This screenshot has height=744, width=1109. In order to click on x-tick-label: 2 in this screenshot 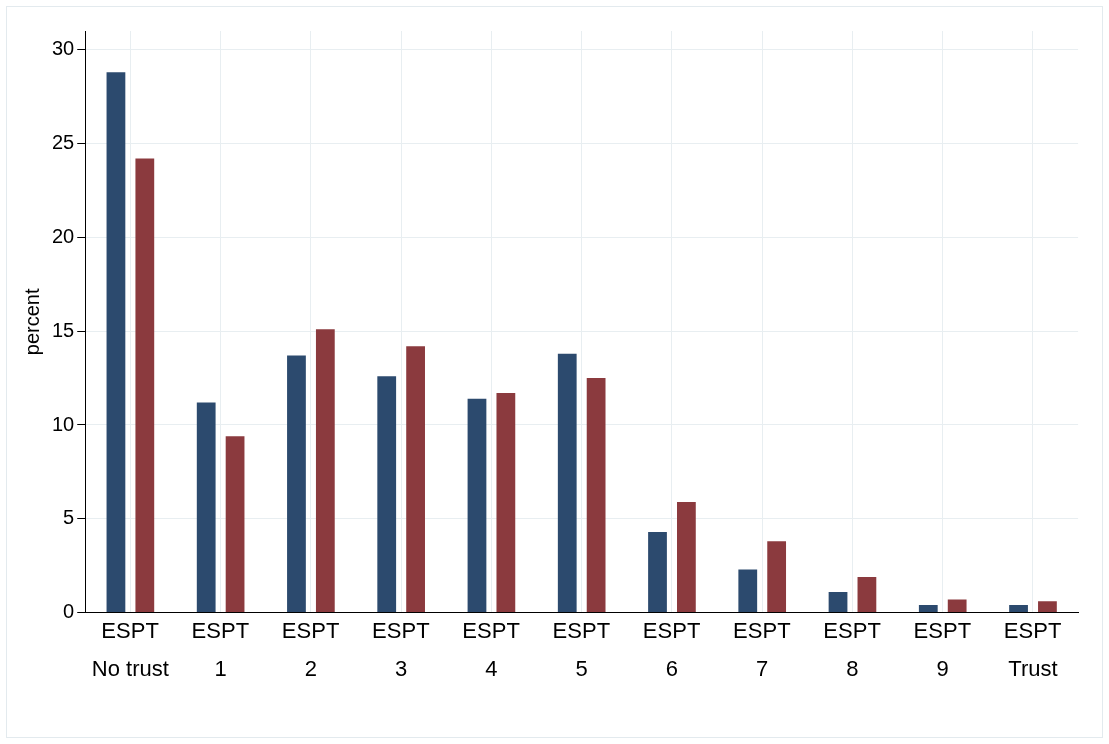, I will do `click(311, 668)`.